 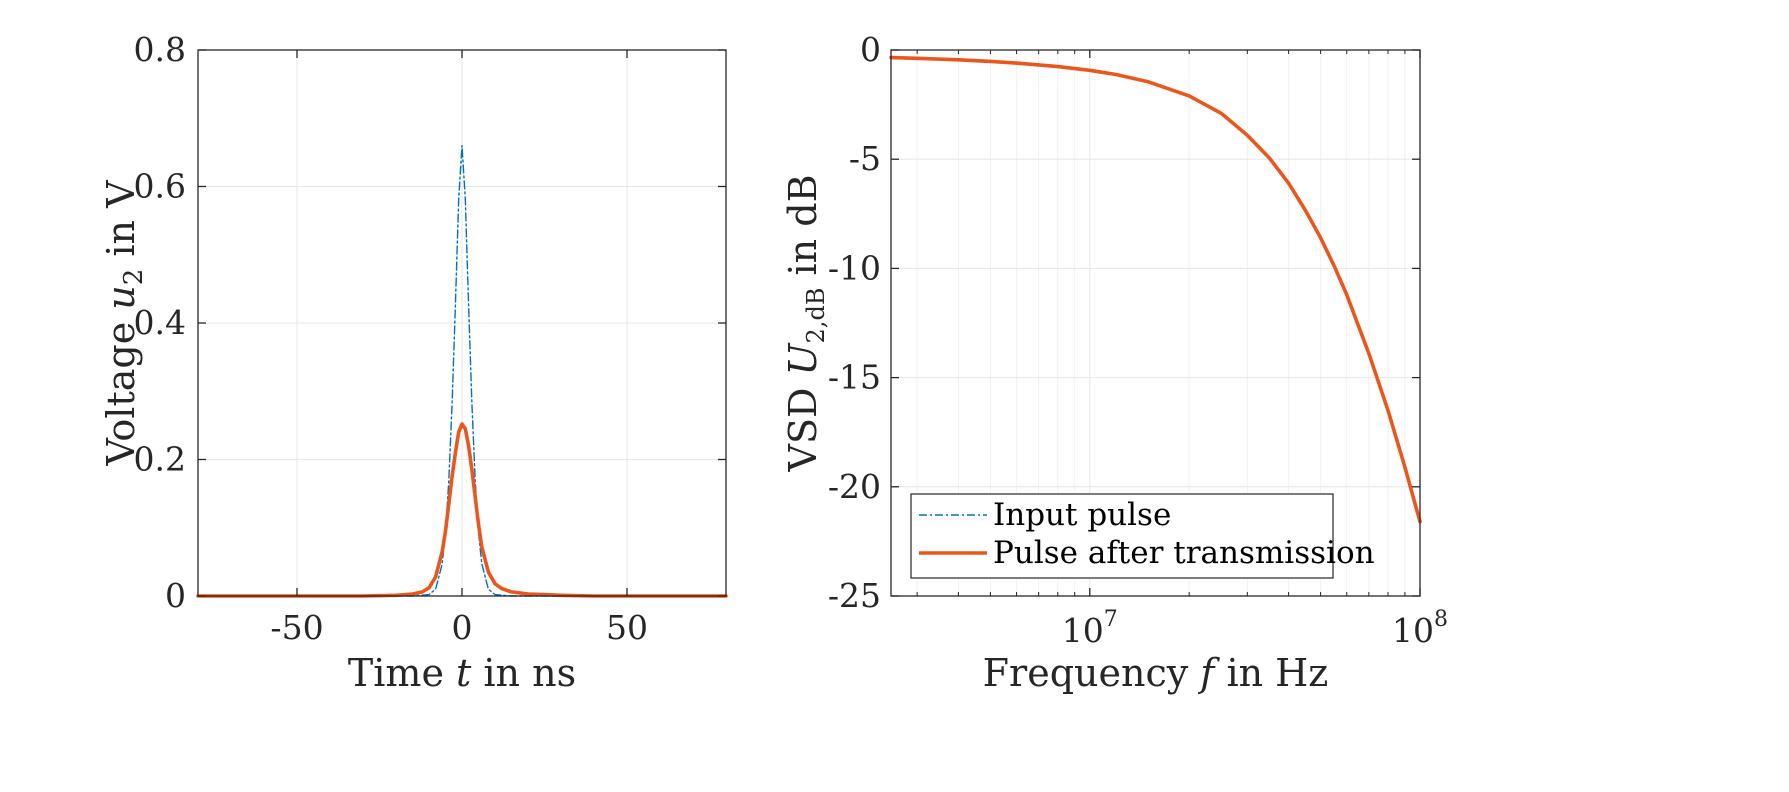 I want to click on y-axis-label: VSD U2,dB in dB, so click(x=805, y=323).